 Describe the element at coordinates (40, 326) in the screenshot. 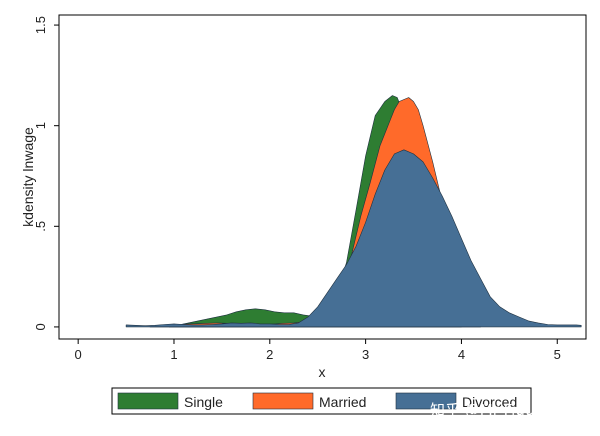

I see `y-tick-label: 0` at that location.